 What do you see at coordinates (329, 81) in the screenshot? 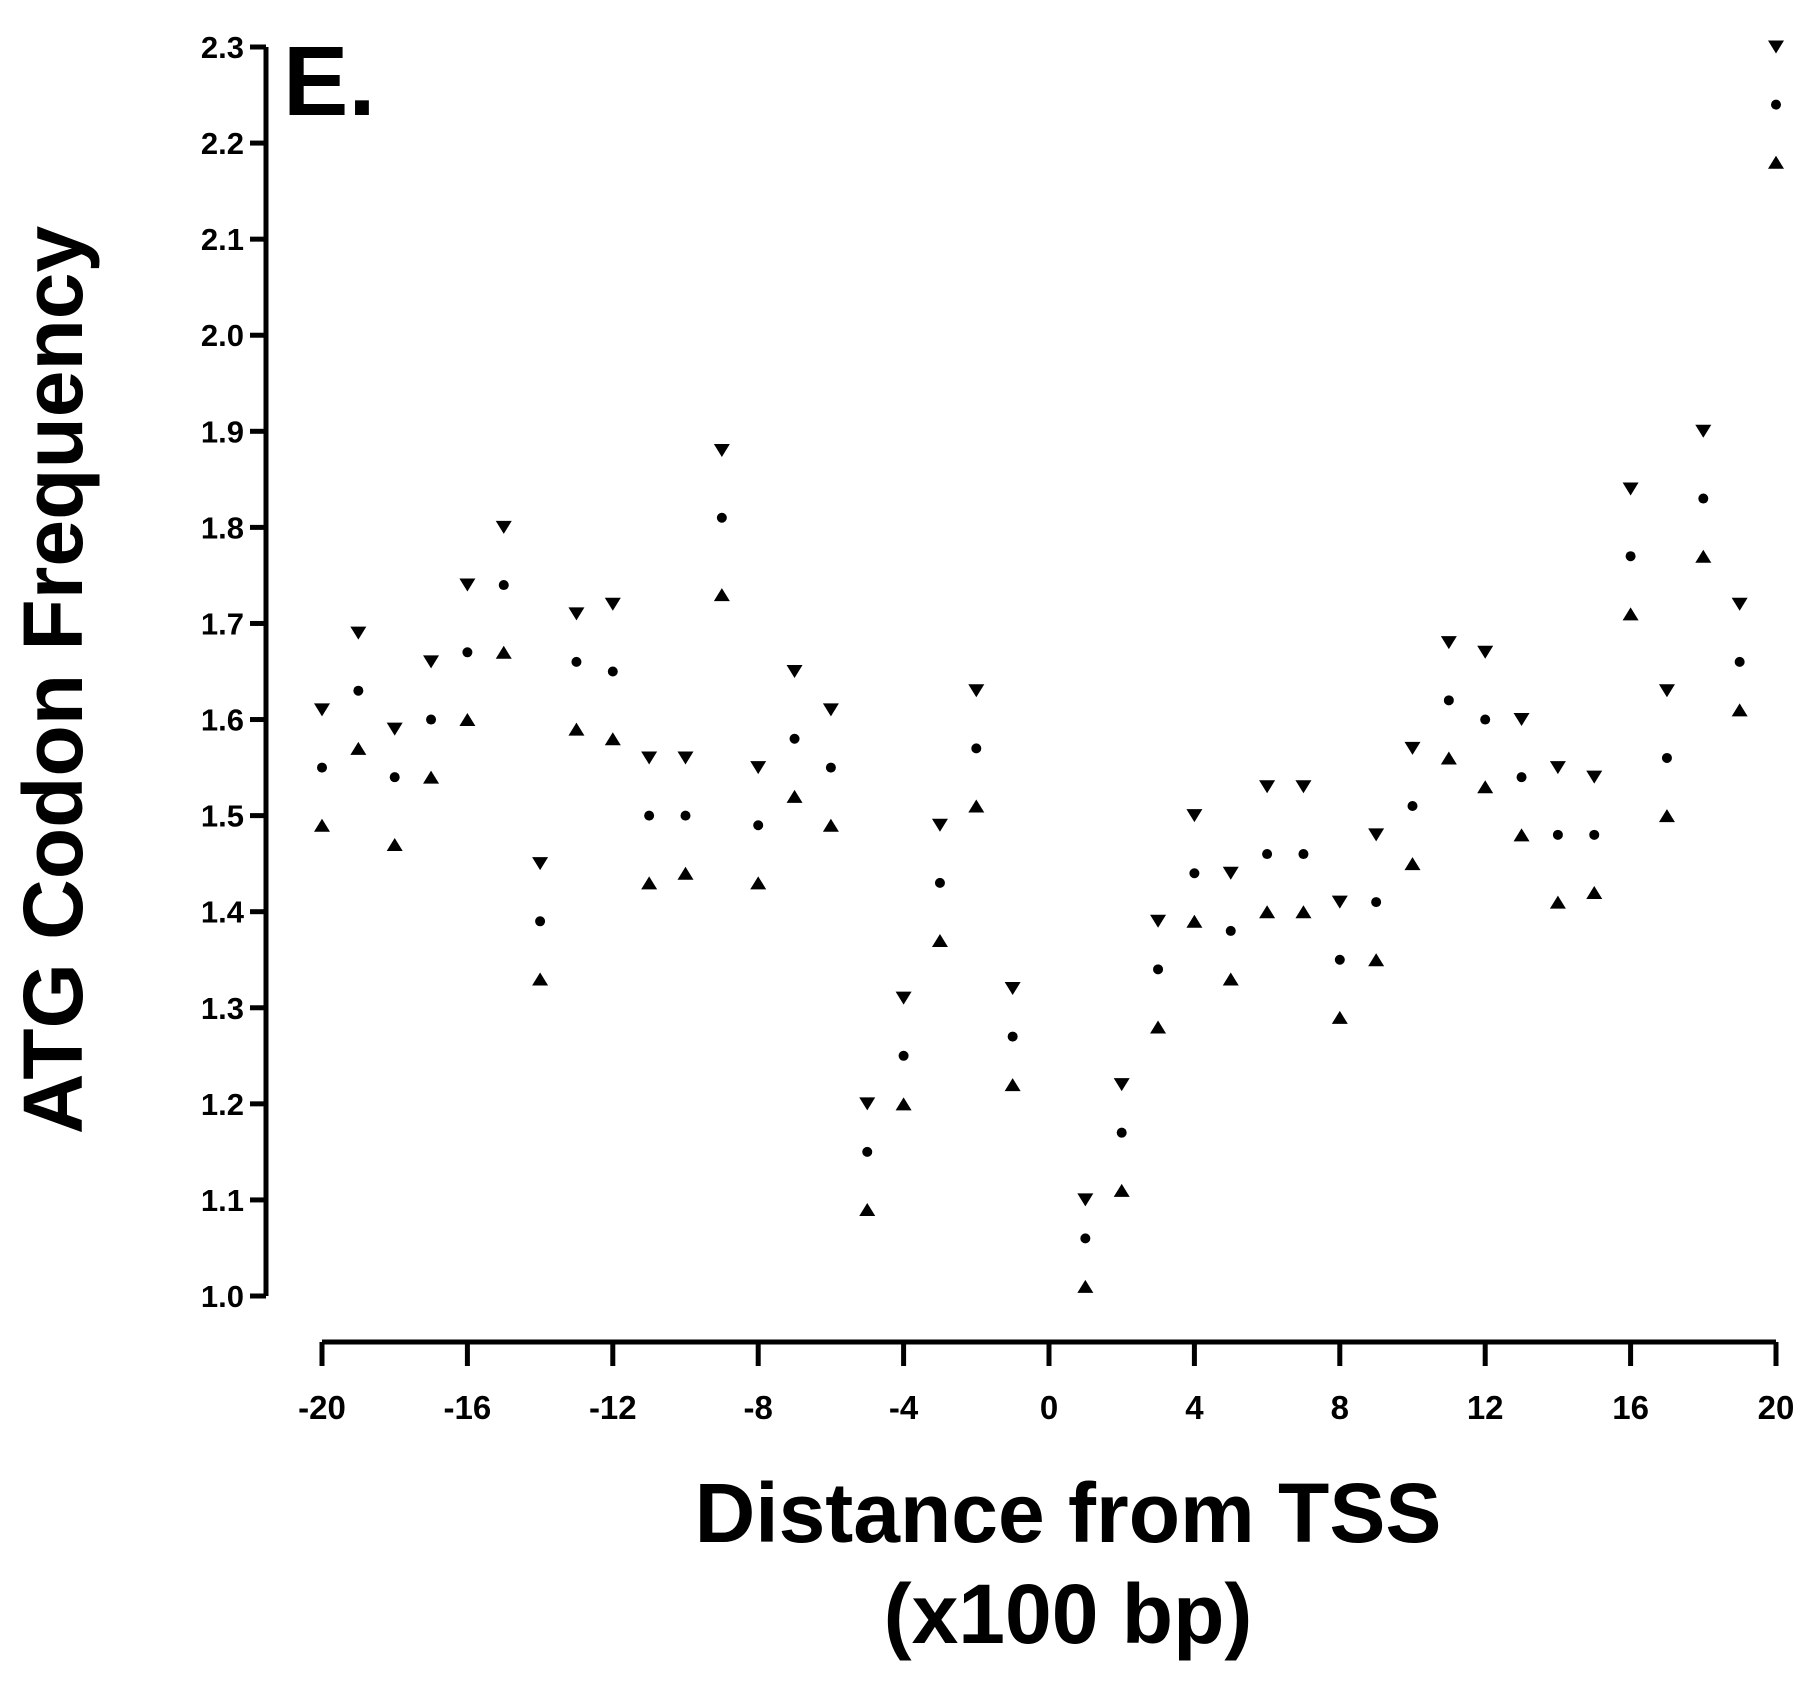
I see `panel-label: E.` at bounding box center [329, 81].